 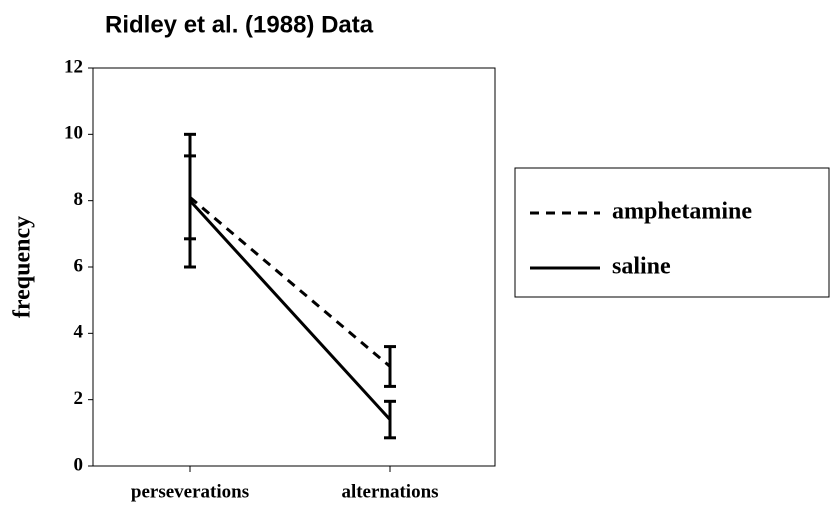 What do you see at coordinates (389, 491) in the screenshot?
I see `x-tick-label: alternations` at bounding box center [389, 491].